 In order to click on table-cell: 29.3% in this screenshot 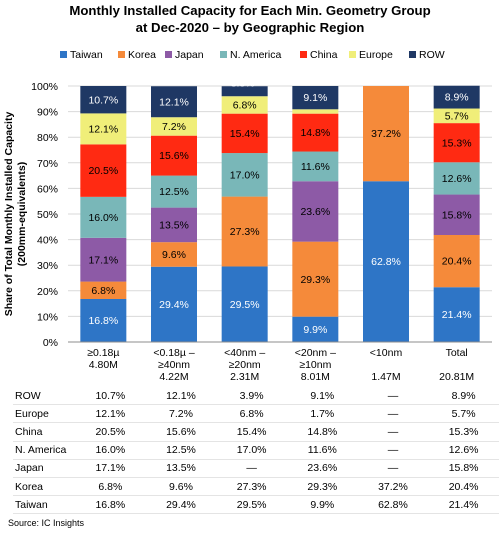, I will do `click(322, 487)`.